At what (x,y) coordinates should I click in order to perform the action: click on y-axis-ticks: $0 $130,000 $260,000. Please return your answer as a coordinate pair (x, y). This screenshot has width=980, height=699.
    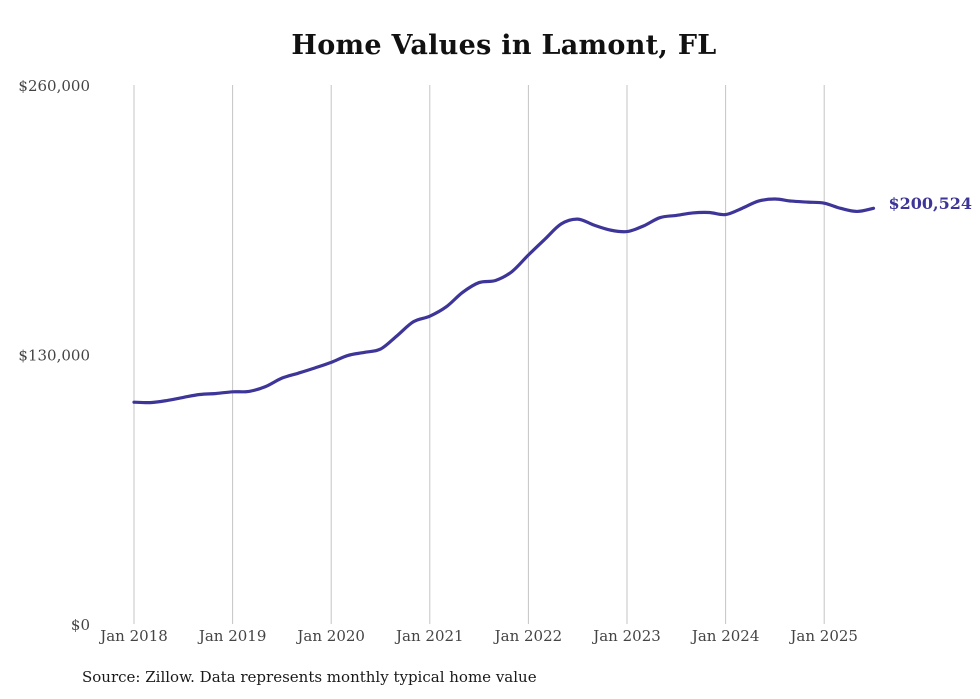
    Looking at the image, I should click on (54, 355).